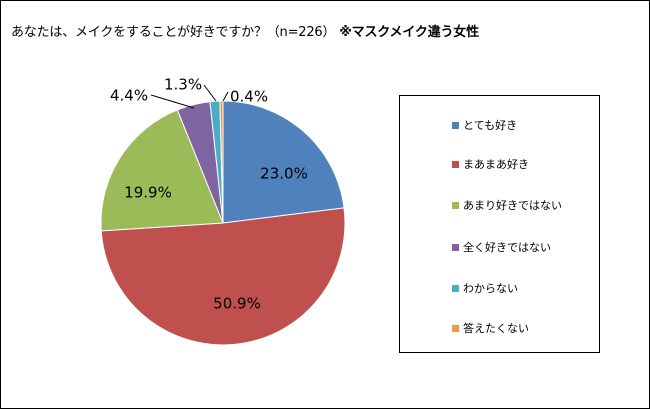  I want to click on chart-title-sub: ※マスクメイク違う女性, so click(409, 32).